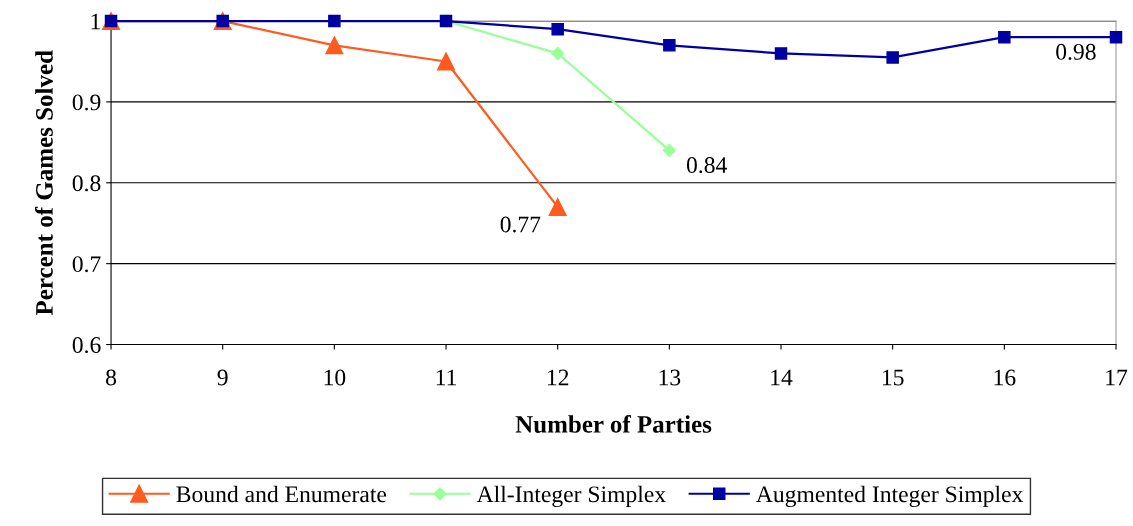  I want to click on y-tick-label: 0.8, so click(86, 183).